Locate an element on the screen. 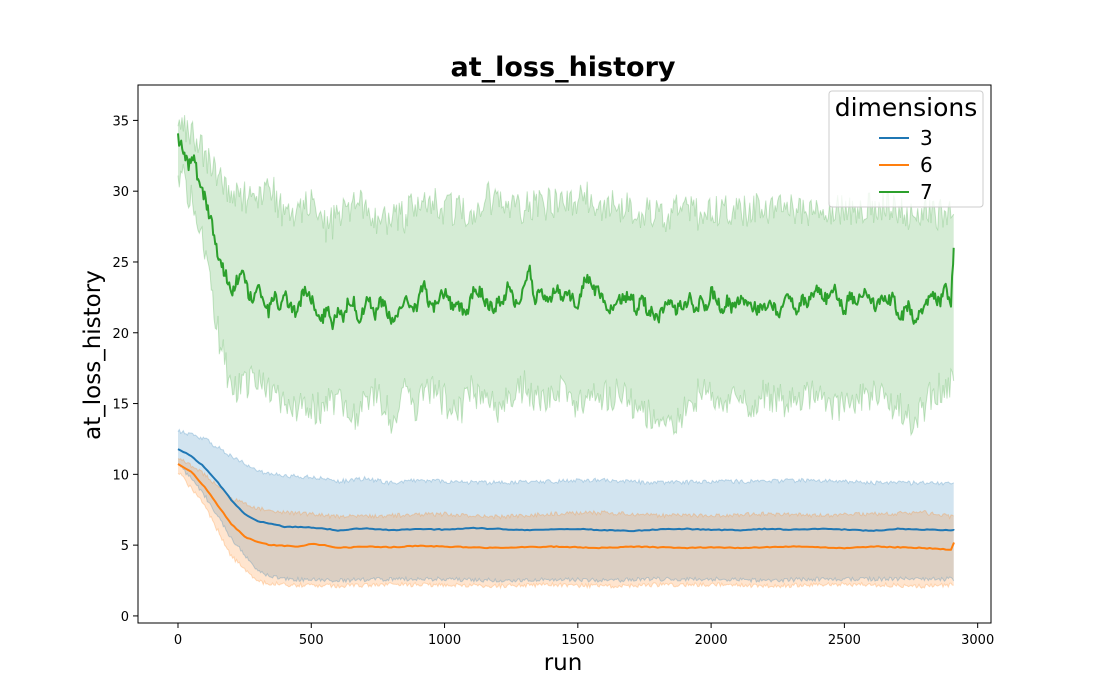 The image size is (1100, 700). legend: dimensions 3 6 7 is located at coordinates (906, 149).